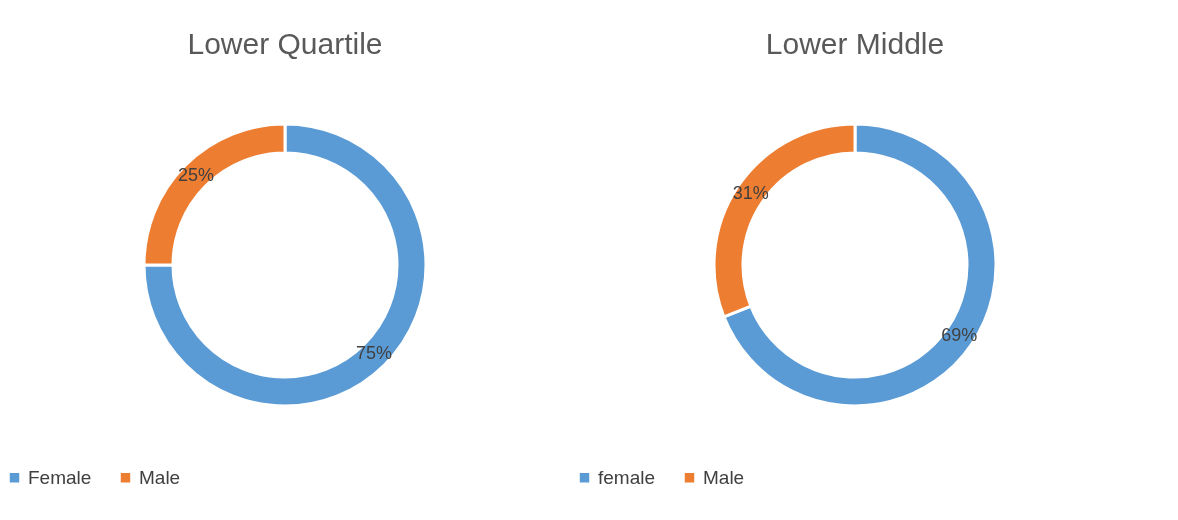 This screenshot has width=1178, height=520. Describe the element at coordinates (195, 174) in the screenshot. I see `data-label: 25%` at that location.